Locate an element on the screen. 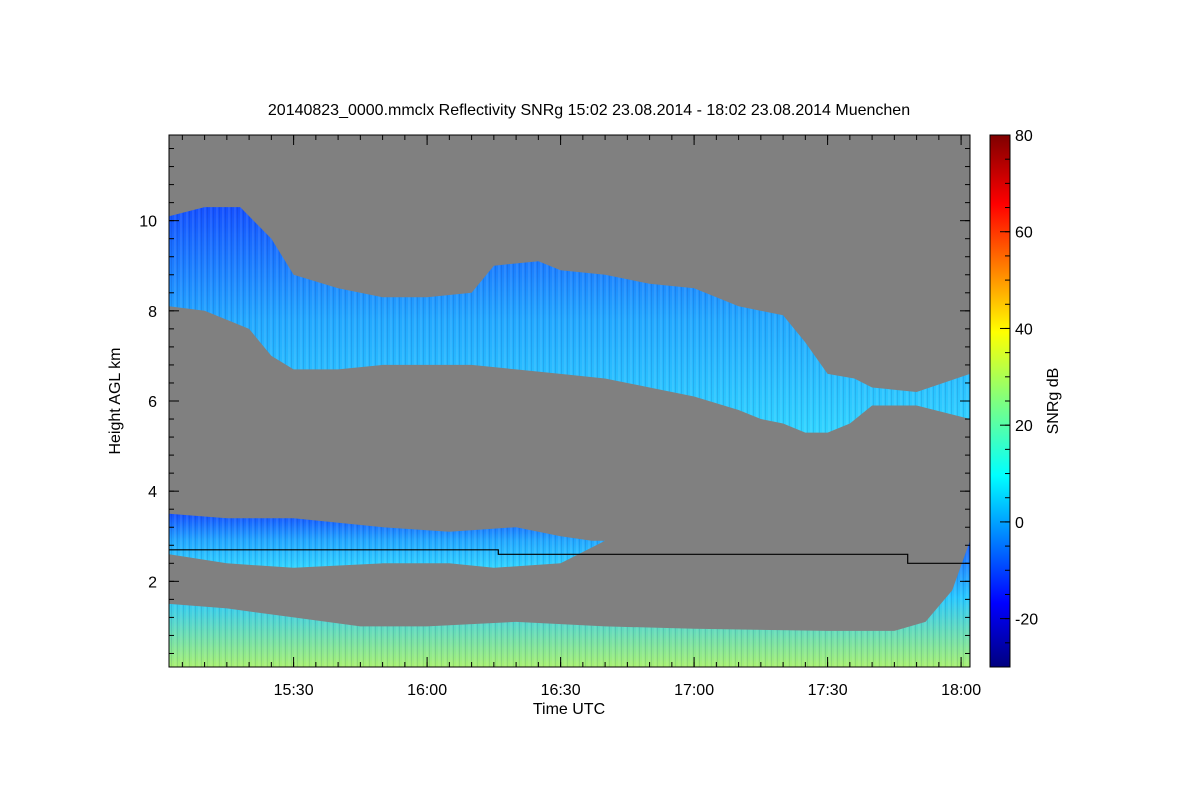 The width and height of the screenshot is (1200, 800). x-tick-label: 16:00 is located at coordinates (427, 690).